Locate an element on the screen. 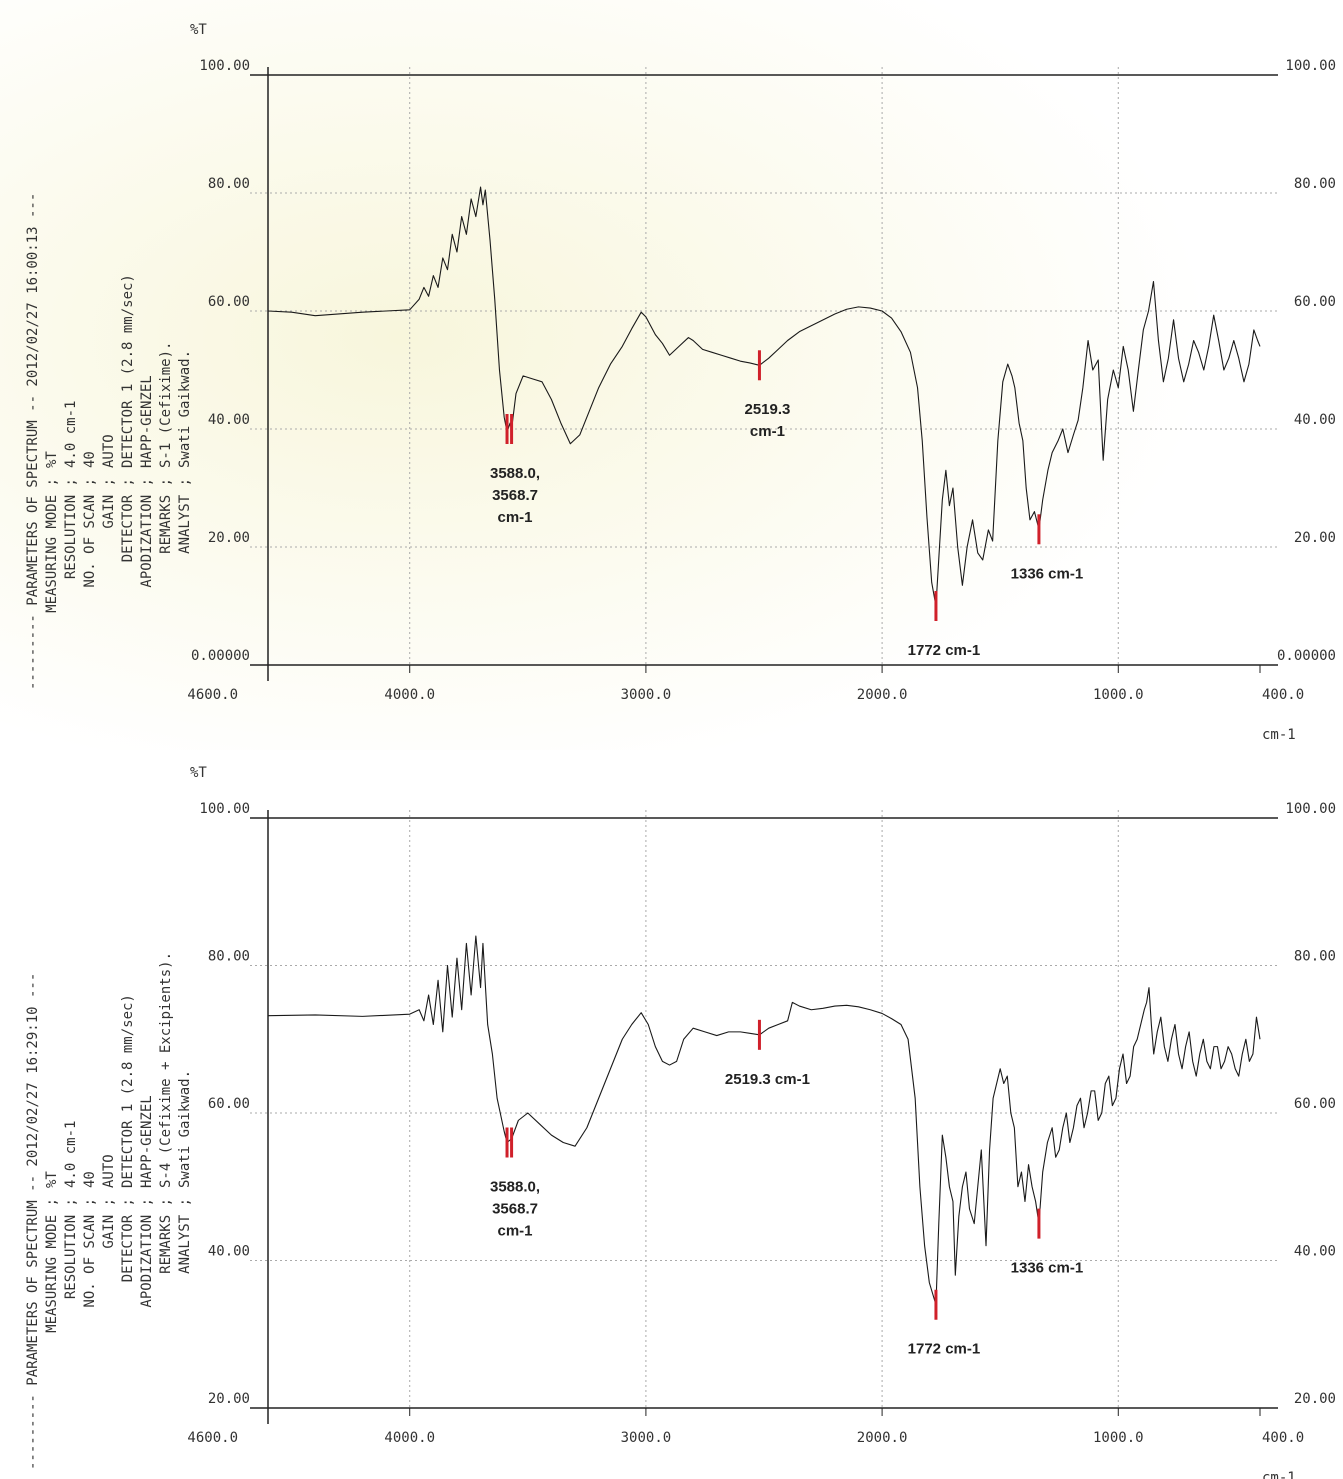  peak-label: 2519.3 is located at coordinates (767, 409).